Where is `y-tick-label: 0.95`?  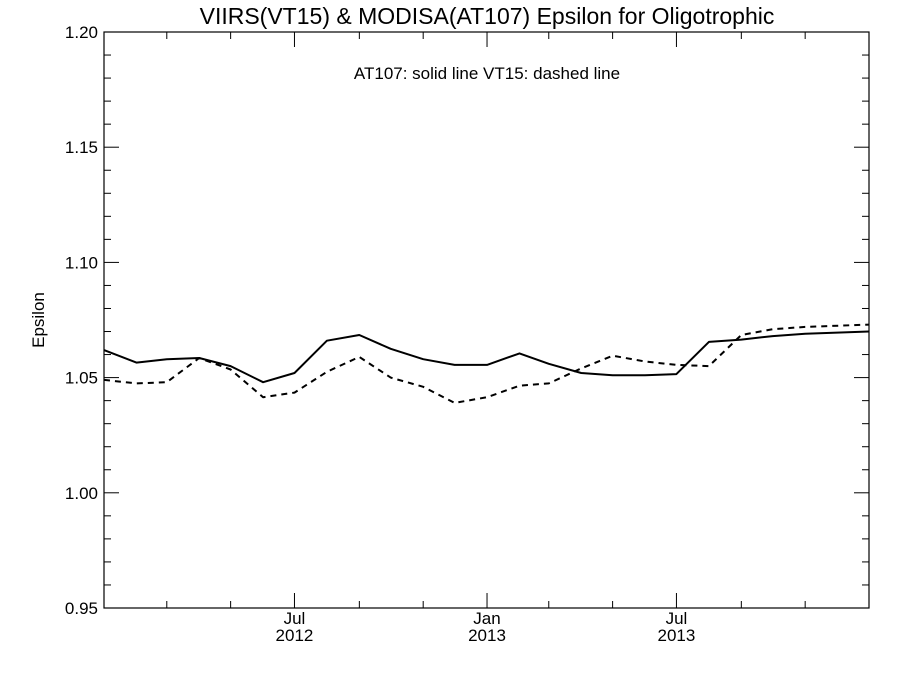
y-tick-label: 0.95 is located at coordinates (81, 608).